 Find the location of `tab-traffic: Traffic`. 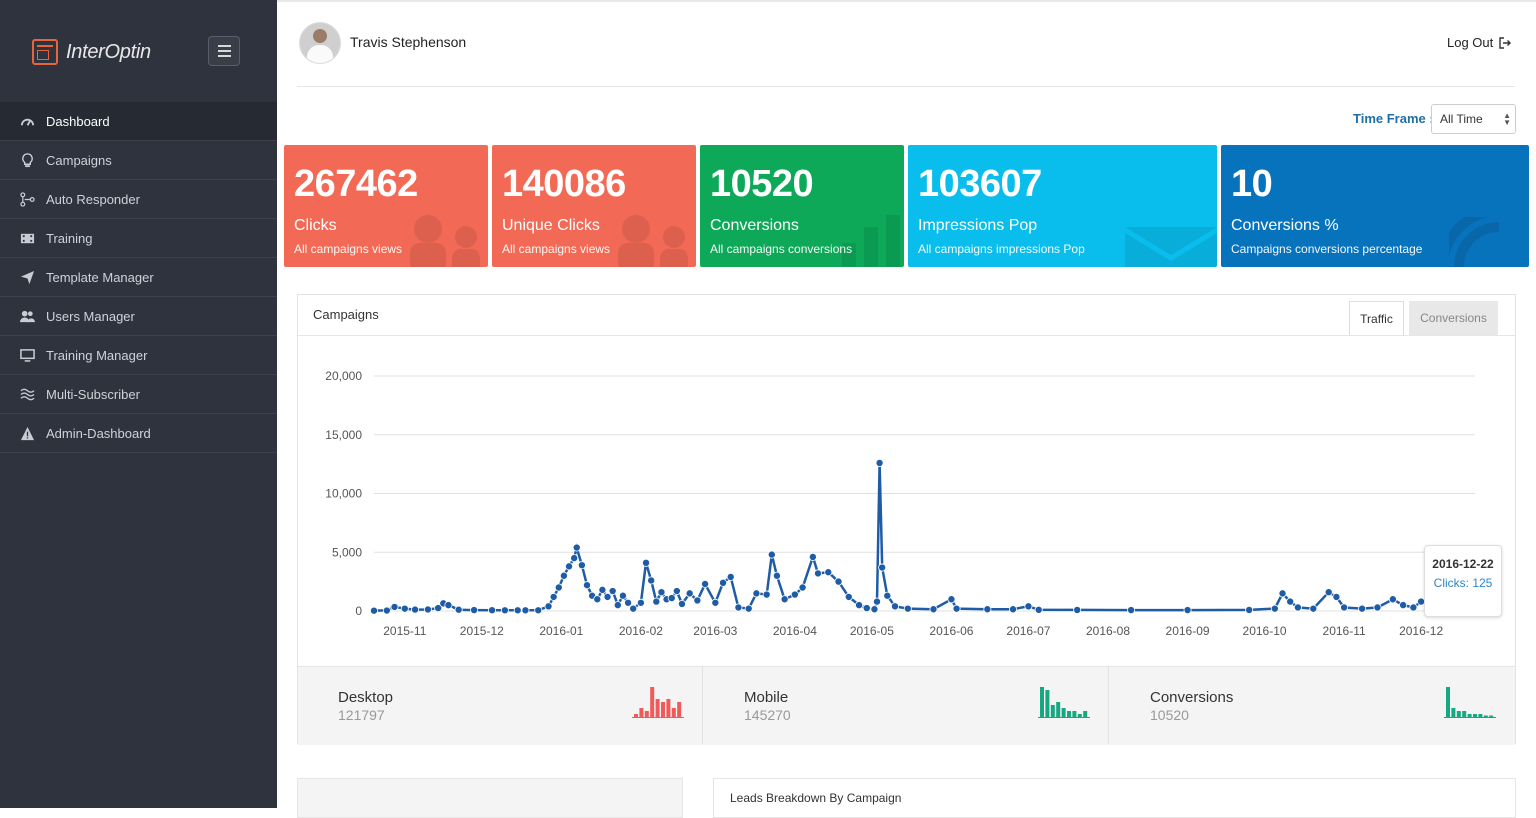

tab-traffic: Traffic is located at coordinates (1376, 318).